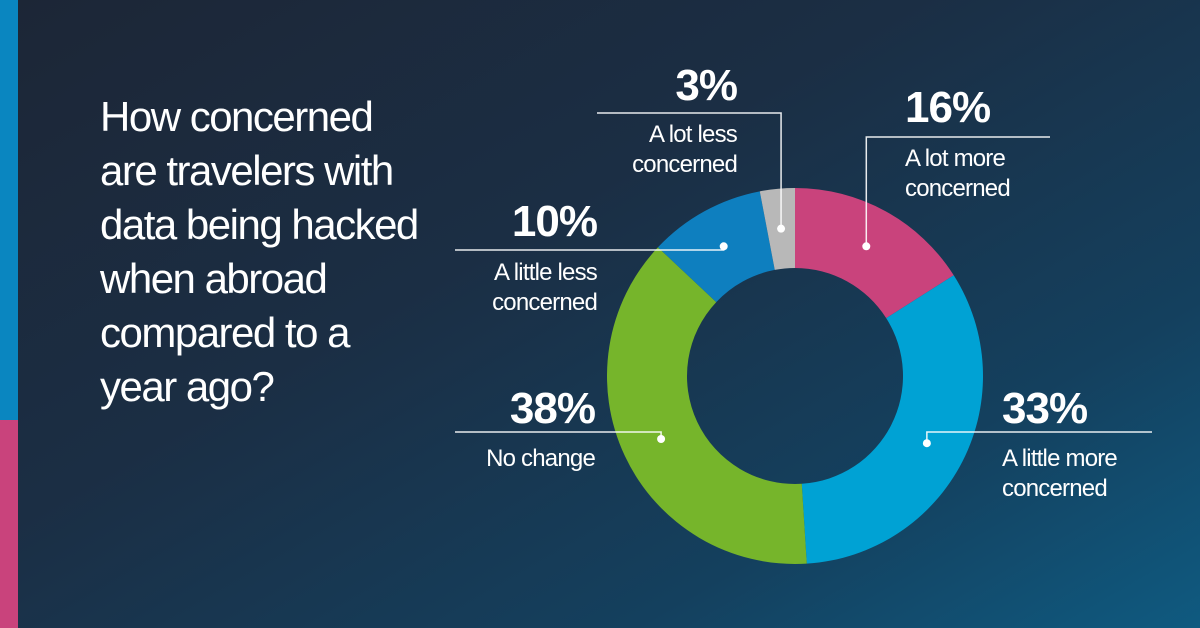 Image resolution: width=1200 pixels, height=628 pixels. What do you see at coordinates (955, 158) in the screenshot?
I see `slice-category-label: A lot more` at bounding box center [955, 158].